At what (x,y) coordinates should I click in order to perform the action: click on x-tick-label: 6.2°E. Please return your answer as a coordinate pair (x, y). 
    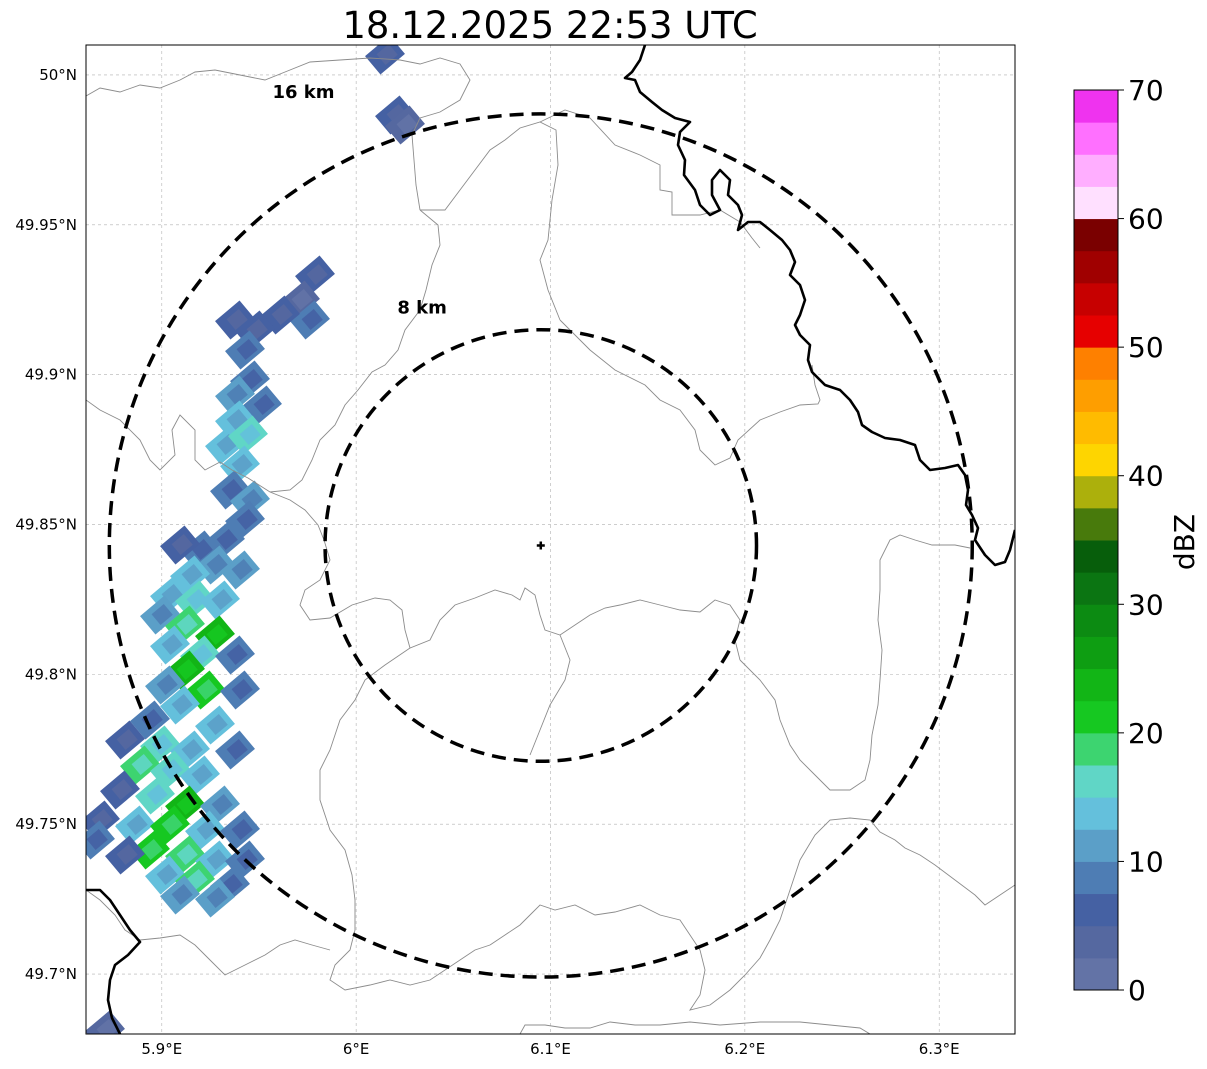
    Looking at the image, I should click on (744, 1049).